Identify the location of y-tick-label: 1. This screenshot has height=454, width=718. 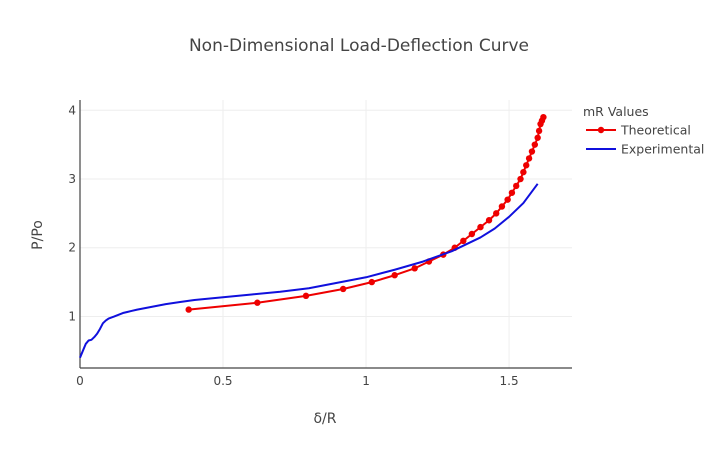
(72, 316).